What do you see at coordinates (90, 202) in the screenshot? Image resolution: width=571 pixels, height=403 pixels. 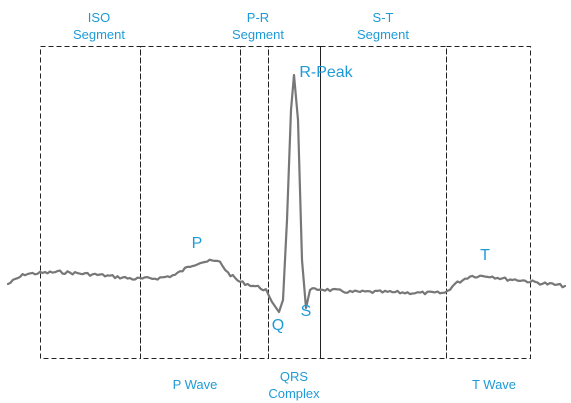 I see `iso-segment-box` at bounding box center [90, 202].